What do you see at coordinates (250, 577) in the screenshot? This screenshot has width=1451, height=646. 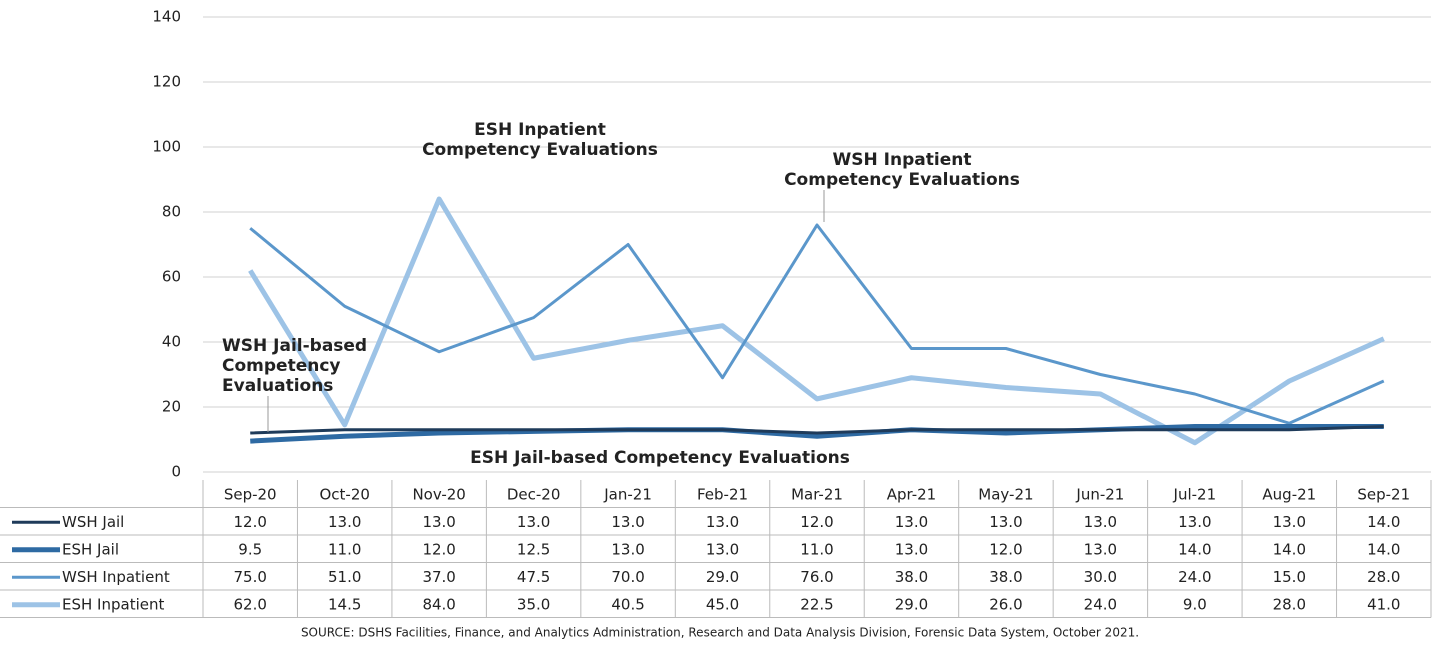 I see `table-value: 75.0` at bounding box center [250, 577].